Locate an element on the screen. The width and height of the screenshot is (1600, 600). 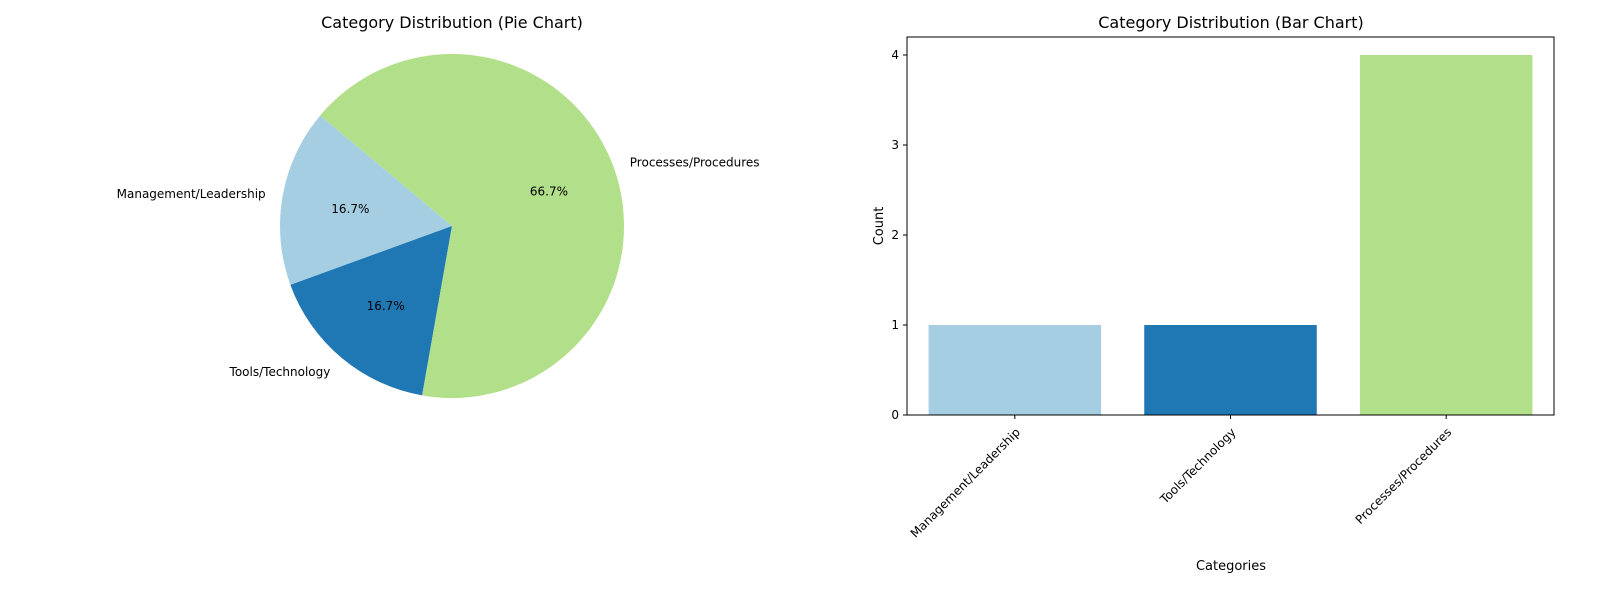
pie-slice-management-leadership is located at coordinates (366, 200).